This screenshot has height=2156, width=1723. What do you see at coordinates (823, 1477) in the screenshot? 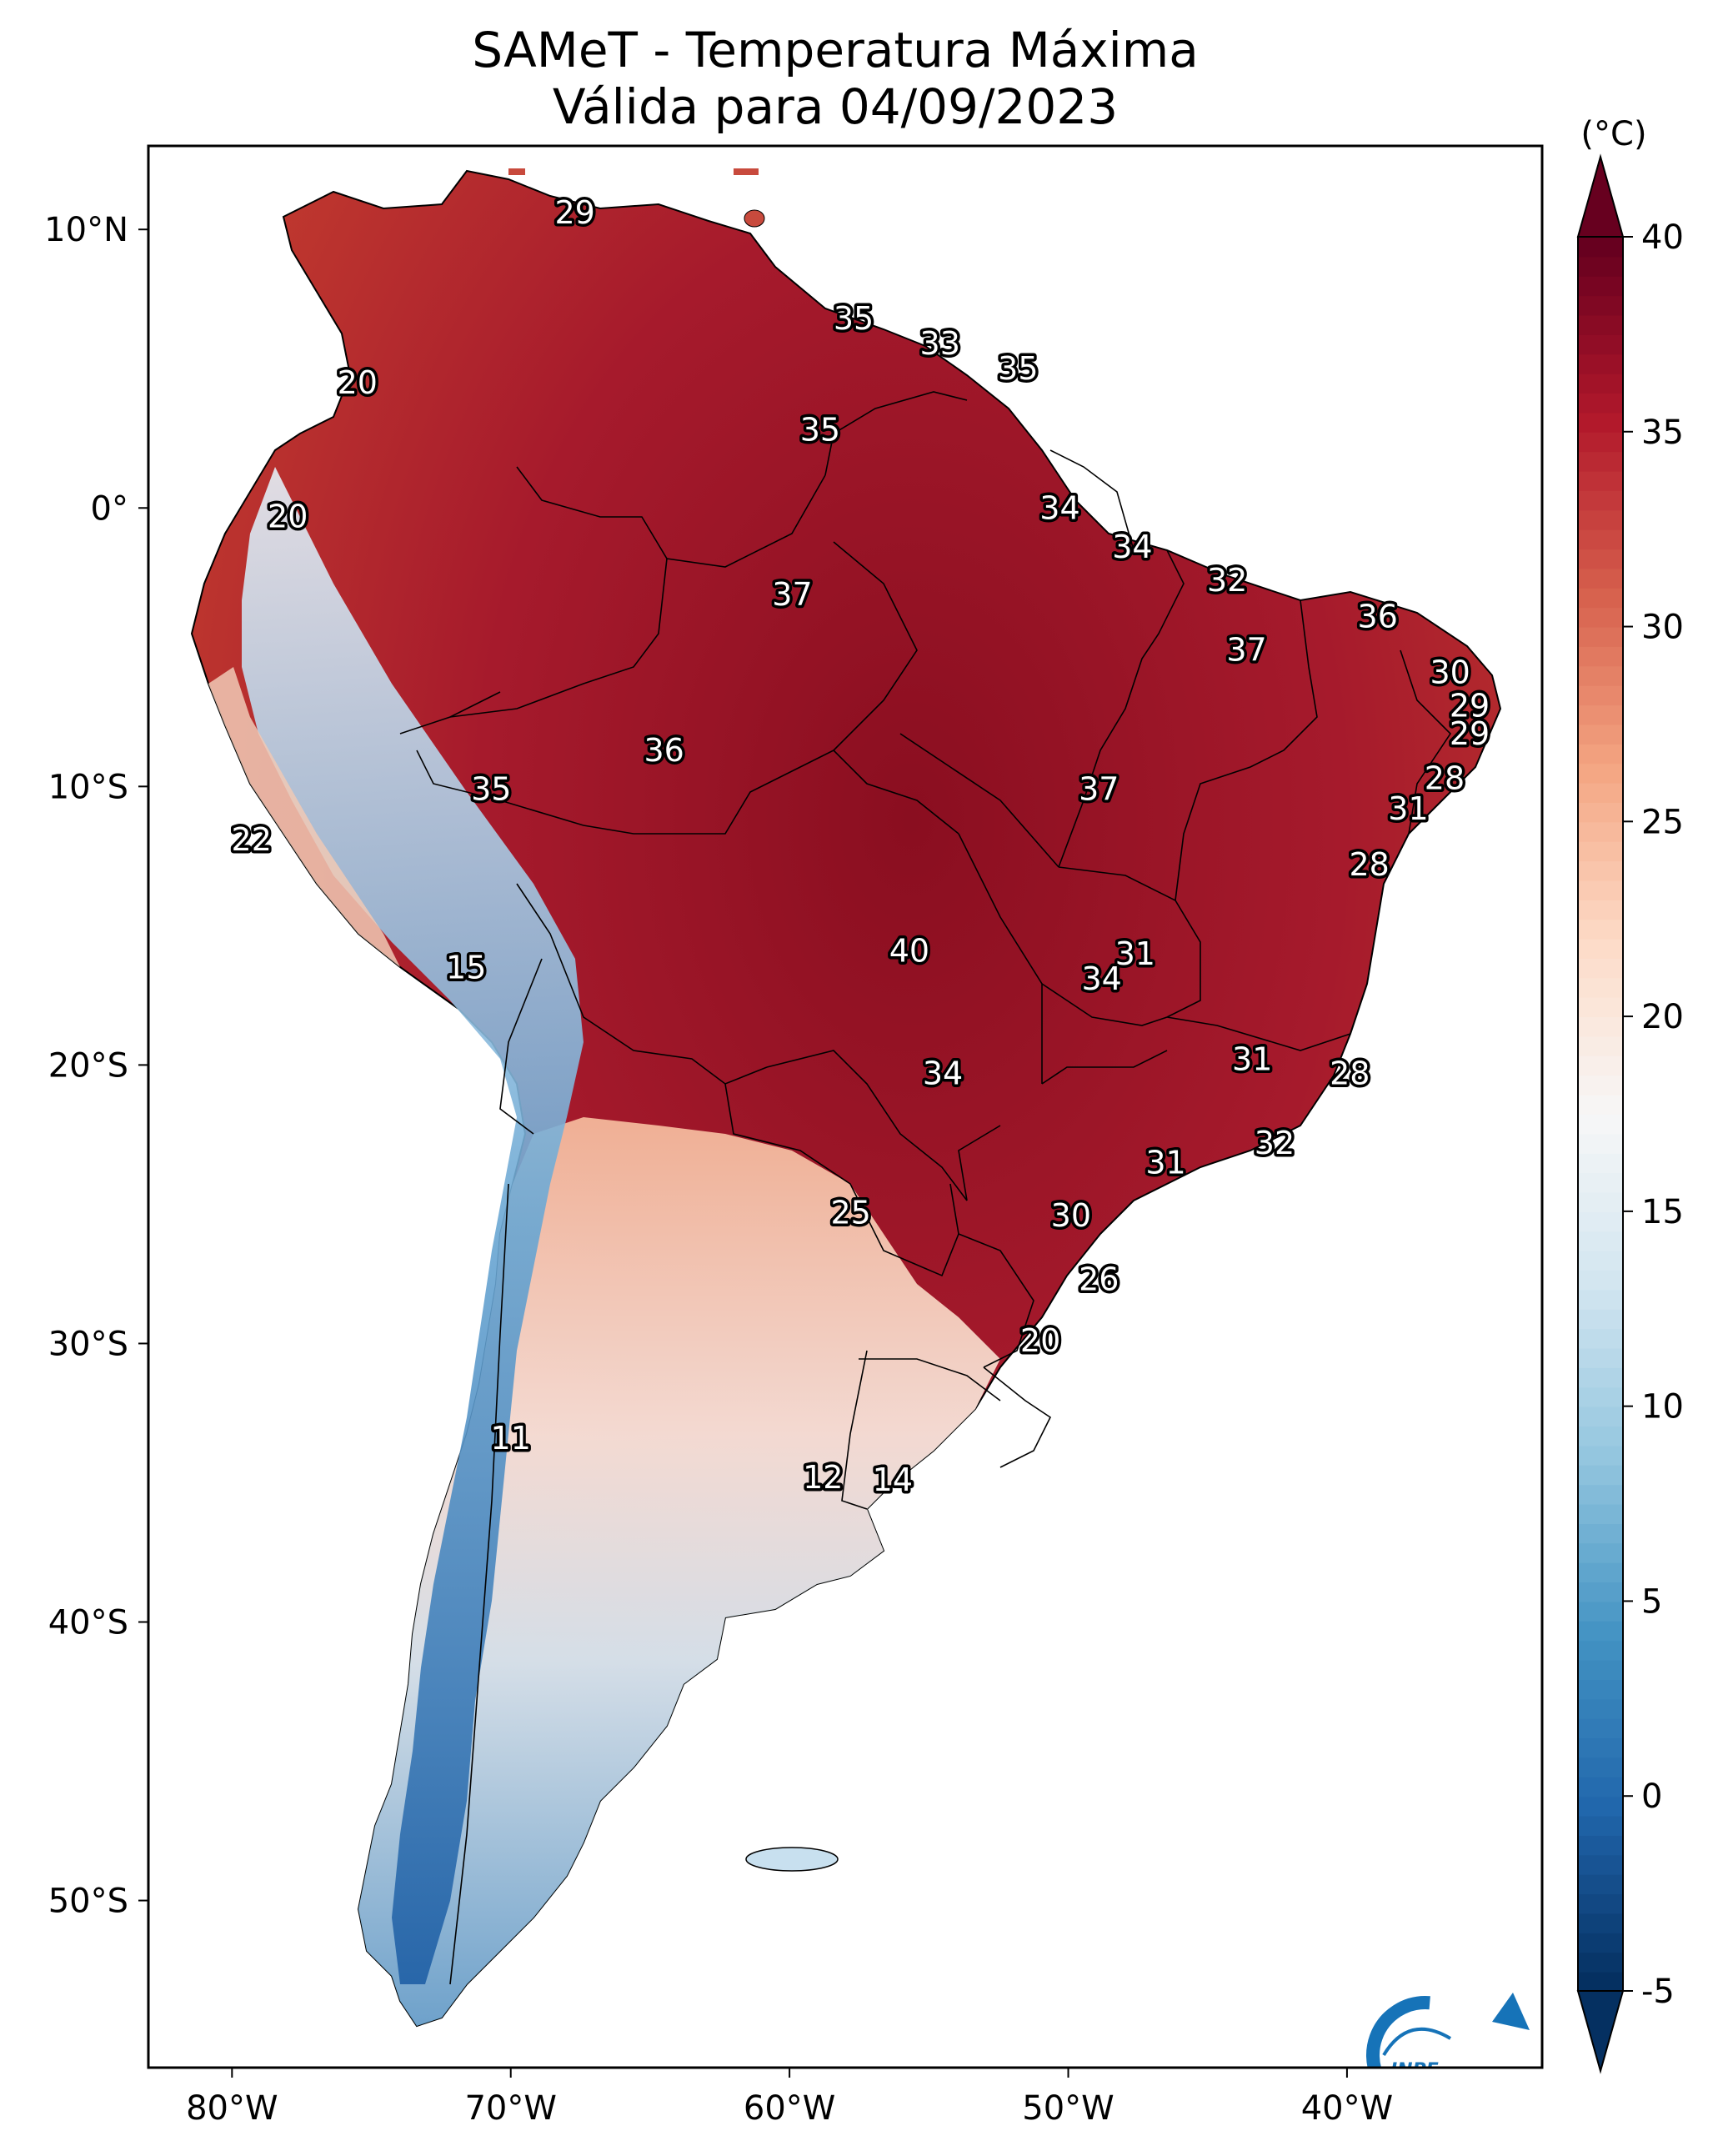
I see `temperature-label: 12` at bounding box center [823, 1477].